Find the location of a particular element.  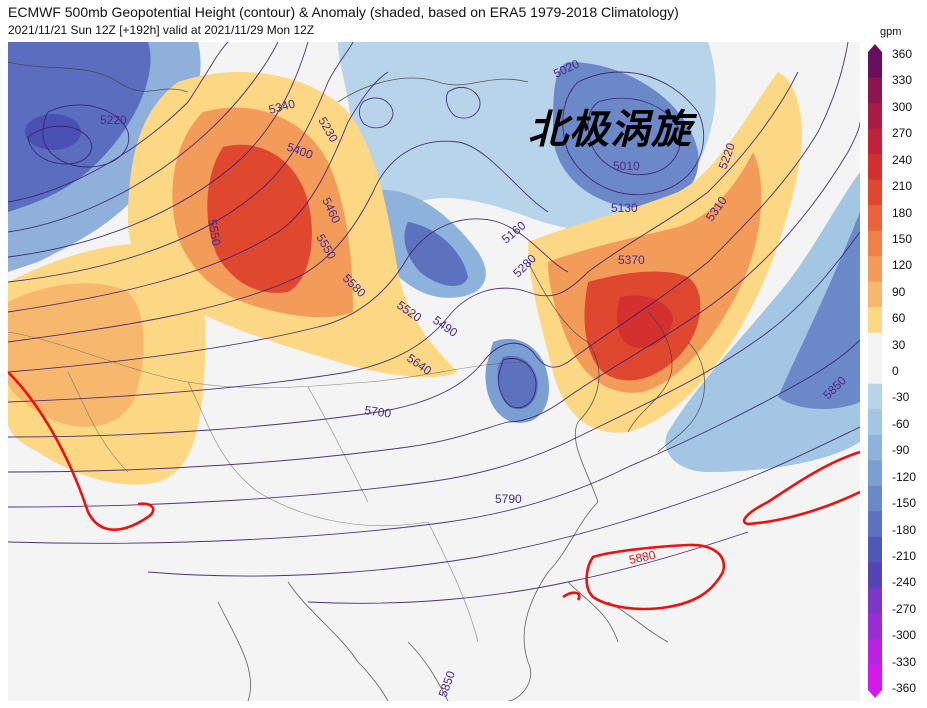

colorbar-arrow-top is located at coordinates (875, 48).